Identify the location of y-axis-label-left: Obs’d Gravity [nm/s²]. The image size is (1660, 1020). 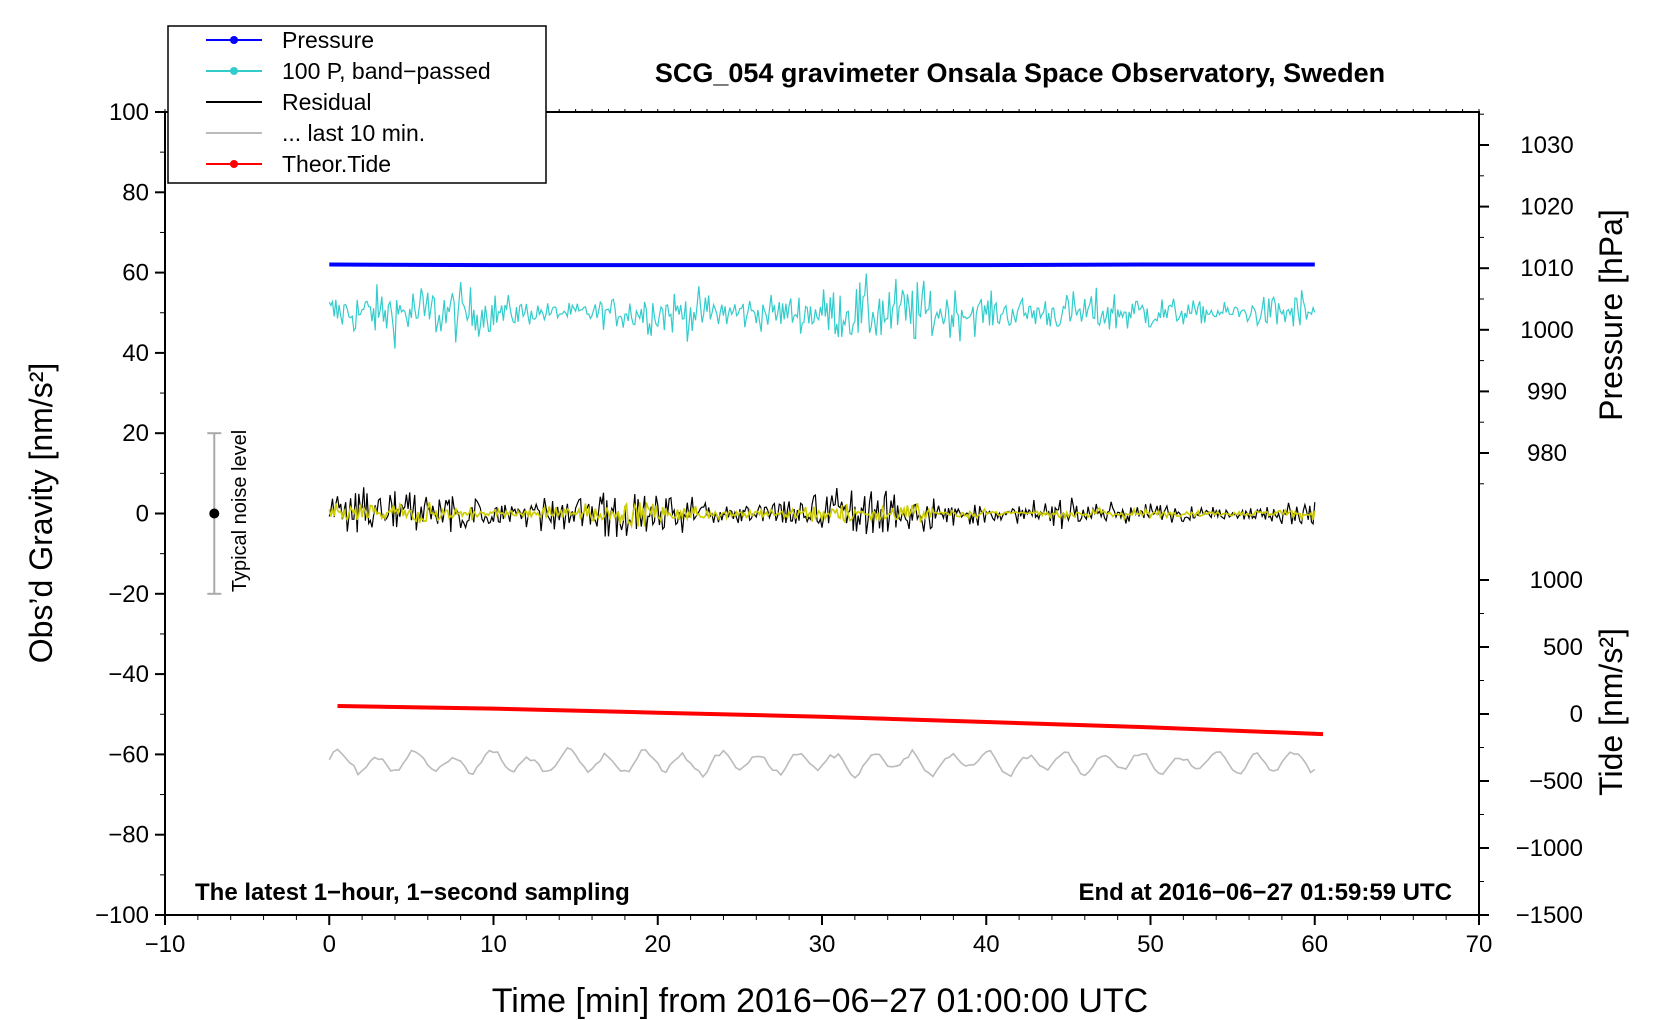
(41, 513).